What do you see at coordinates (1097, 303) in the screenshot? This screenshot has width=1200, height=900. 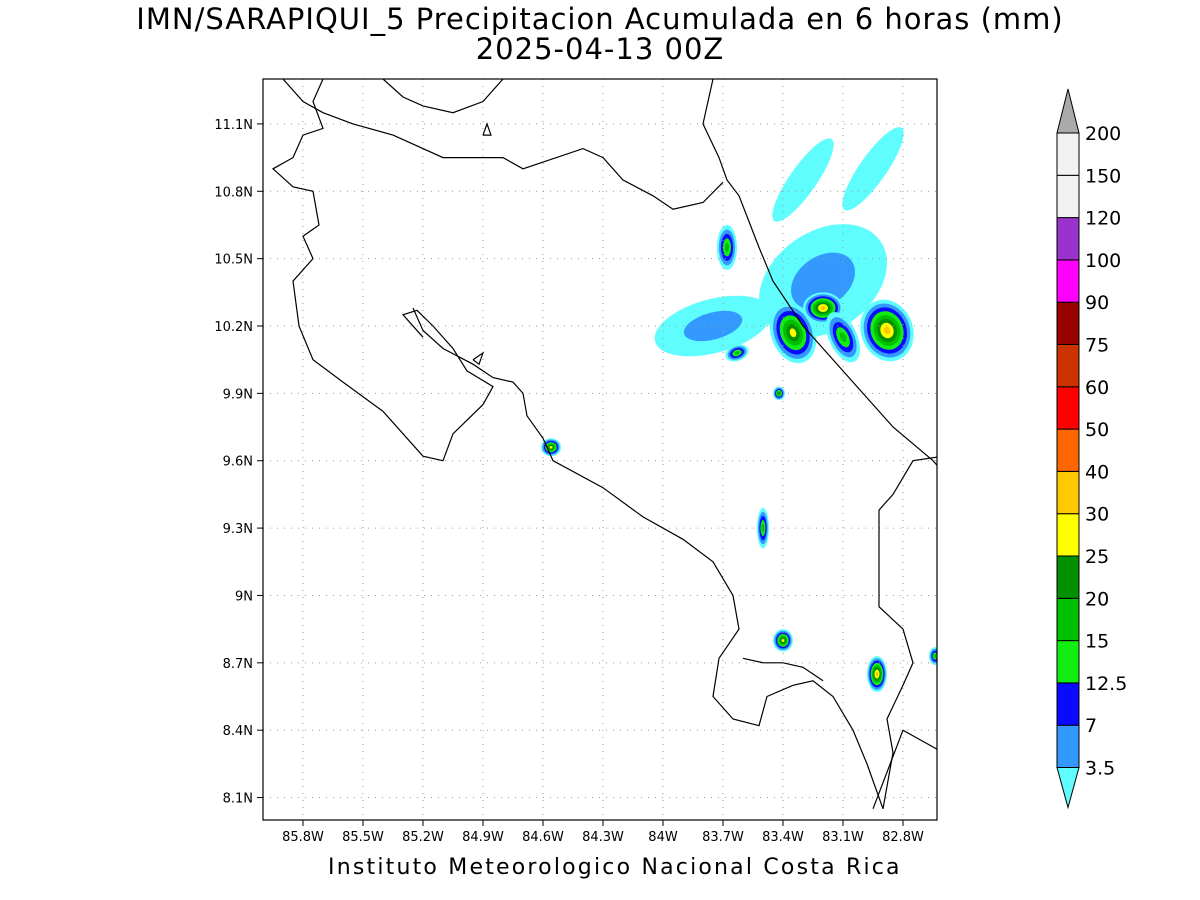 I see `colorbar-label: 90` at bounding box center [1097, 303].